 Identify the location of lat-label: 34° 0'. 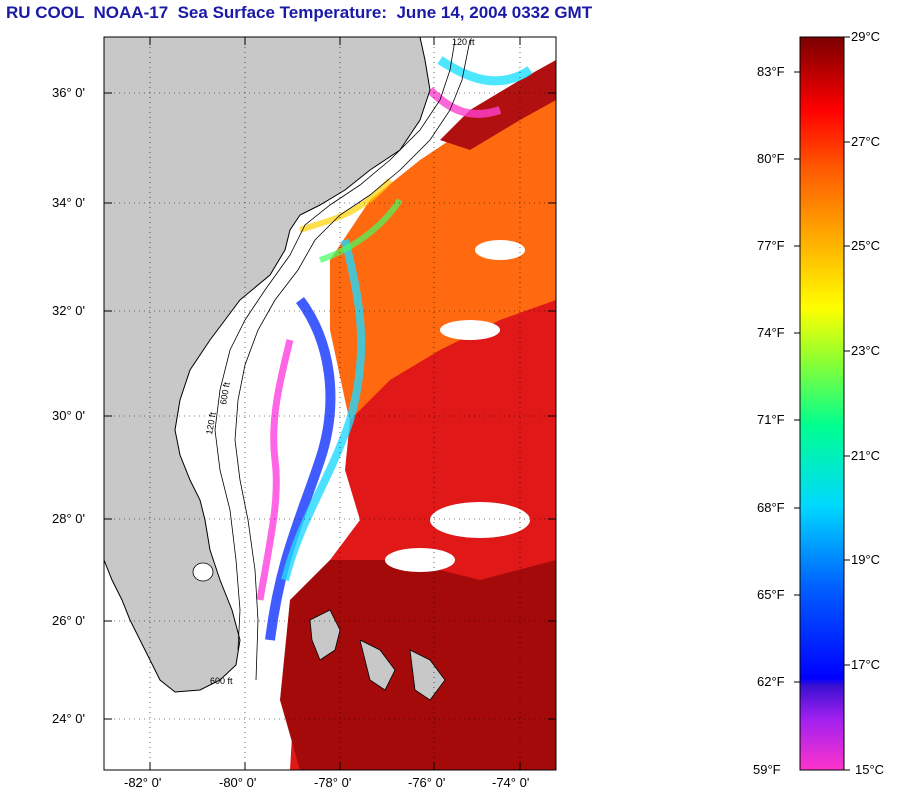
(68, 202).